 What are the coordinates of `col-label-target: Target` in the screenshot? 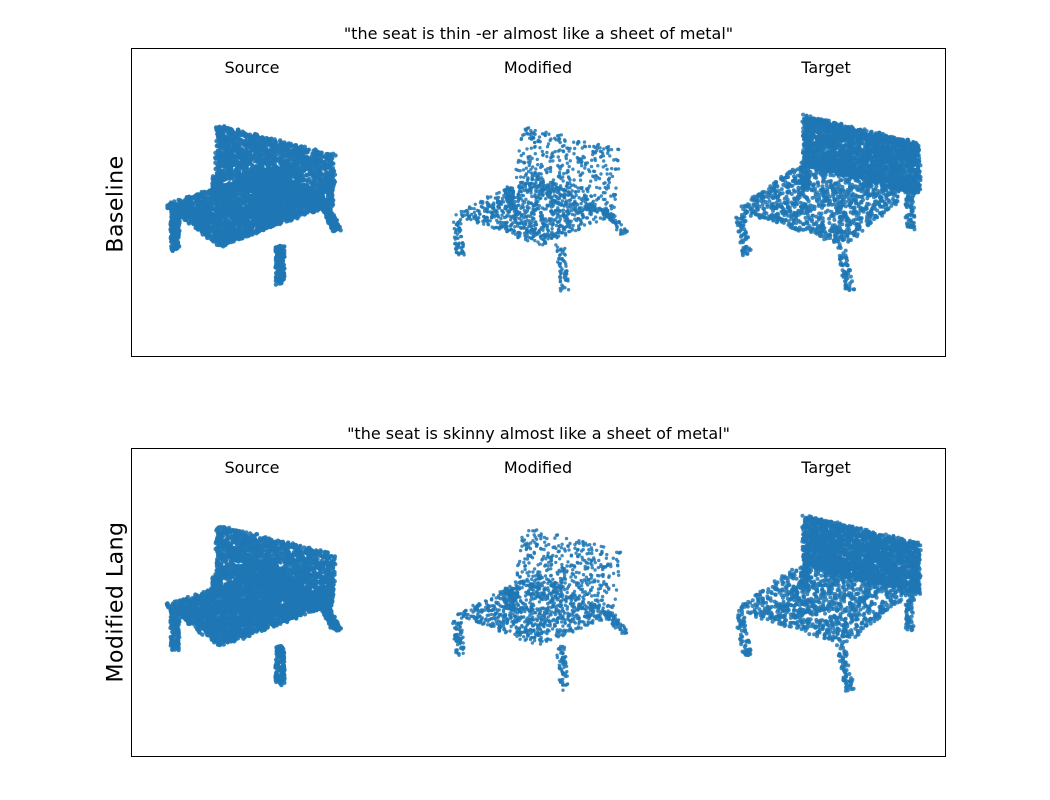 It's located at (826, 67).